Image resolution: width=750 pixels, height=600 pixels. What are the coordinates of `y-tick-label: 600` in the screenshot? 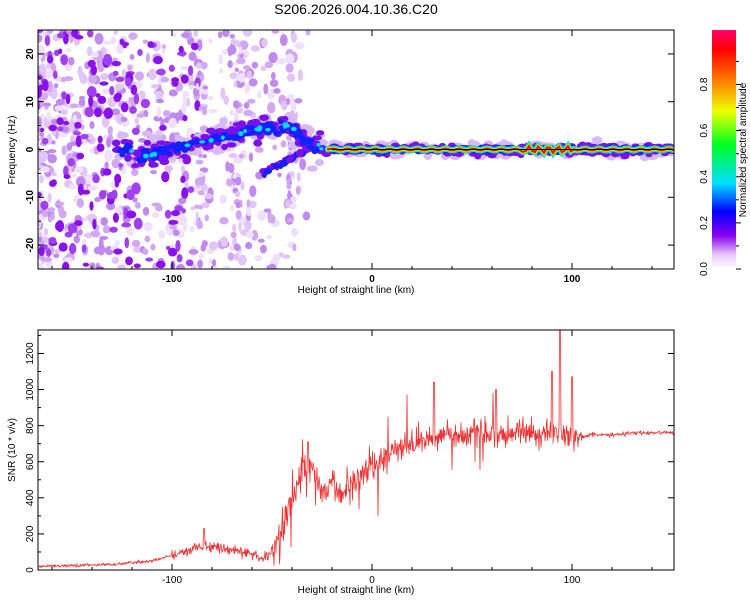 It's located at (30, 461).